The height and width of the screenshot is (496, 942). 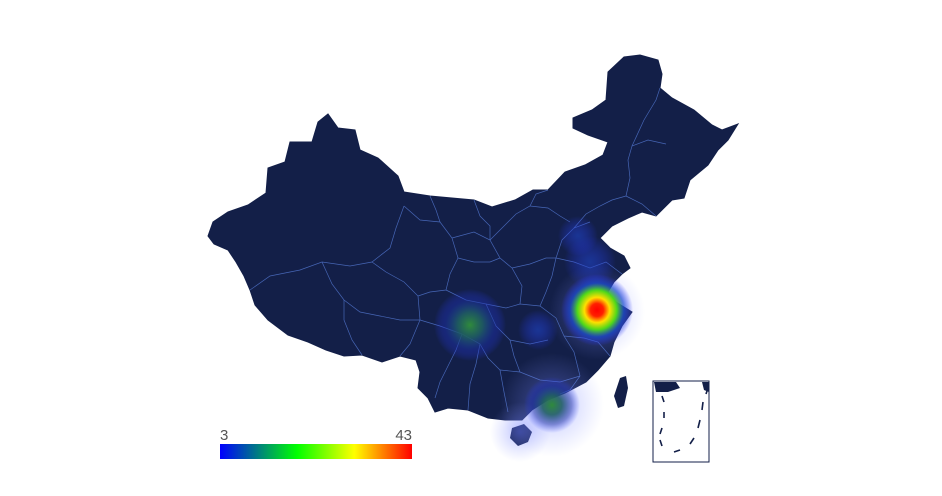 I want to click on heat-spot-guangdong, so click(x=552, y=405).